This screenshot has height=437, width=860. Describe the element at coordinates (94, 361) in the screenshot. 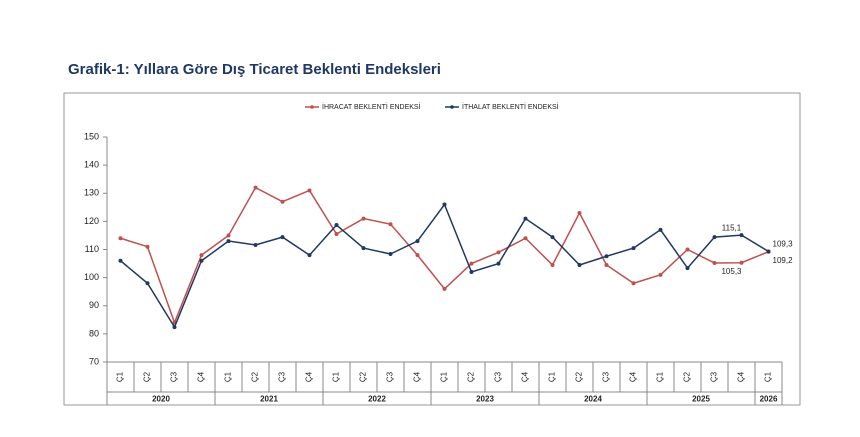

I see `y-tick-label: 70` at that location.